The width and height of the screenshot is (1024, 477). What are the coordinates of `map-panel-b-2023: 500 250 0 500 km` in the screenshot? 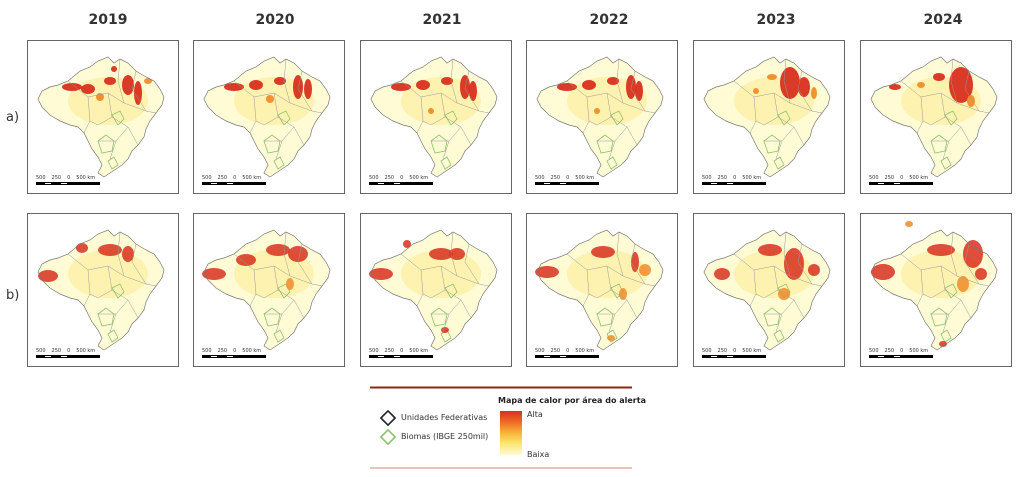 It's located at (769, 290).